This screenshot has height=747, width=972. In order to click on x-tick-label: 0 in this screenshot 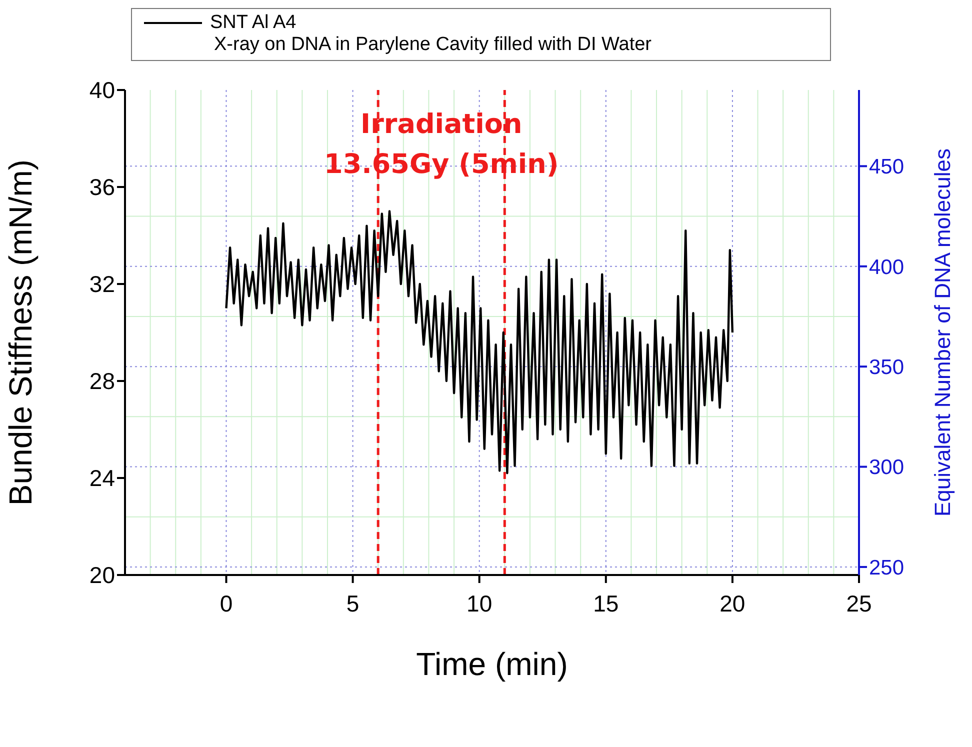, I will do `click(226, 603)`.